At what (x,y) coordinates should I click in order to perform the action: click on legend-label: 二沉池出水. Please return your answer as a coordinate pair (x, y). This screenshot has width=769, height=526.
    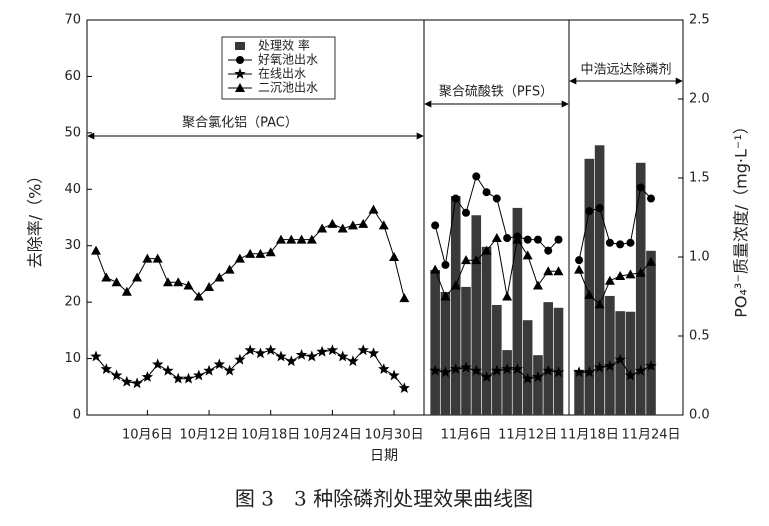
    Looking at the image, I should click on (288, 88).